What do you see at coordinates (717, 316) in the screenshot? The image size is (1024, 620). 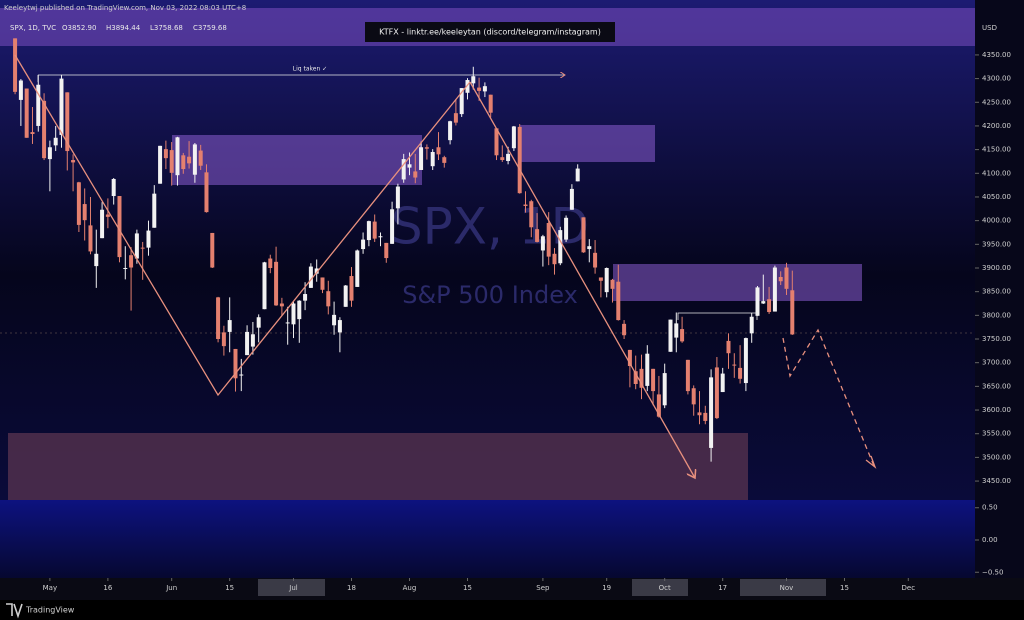 I see `bracket` at bounding box center [717, 316].